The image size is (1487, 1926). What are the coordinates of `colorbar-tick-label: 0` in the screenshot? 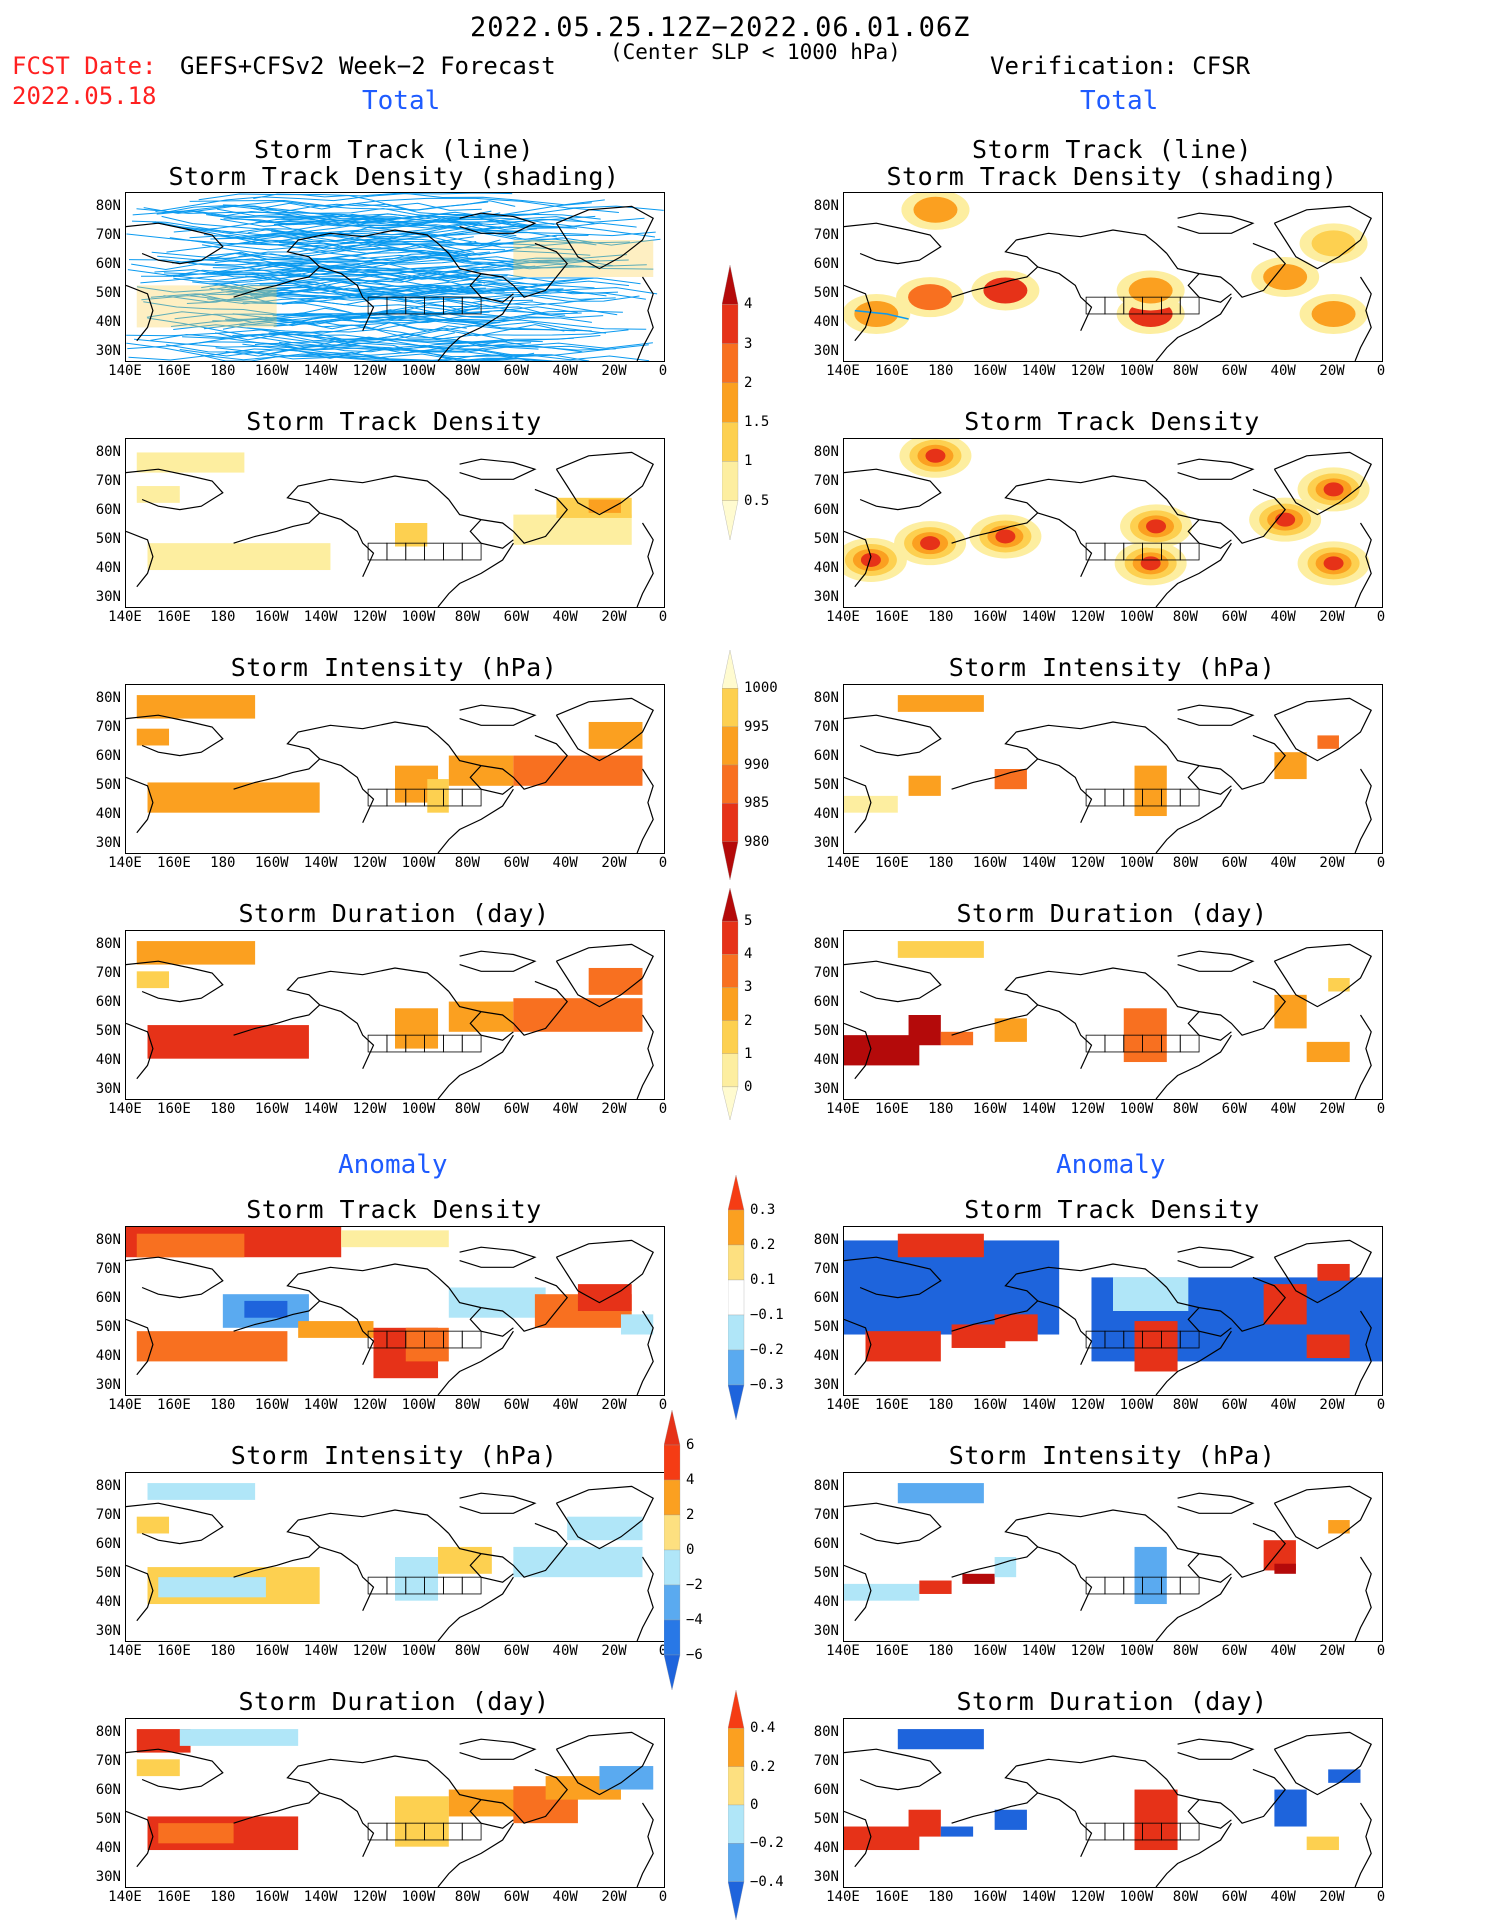 It's located at (690, 1550).